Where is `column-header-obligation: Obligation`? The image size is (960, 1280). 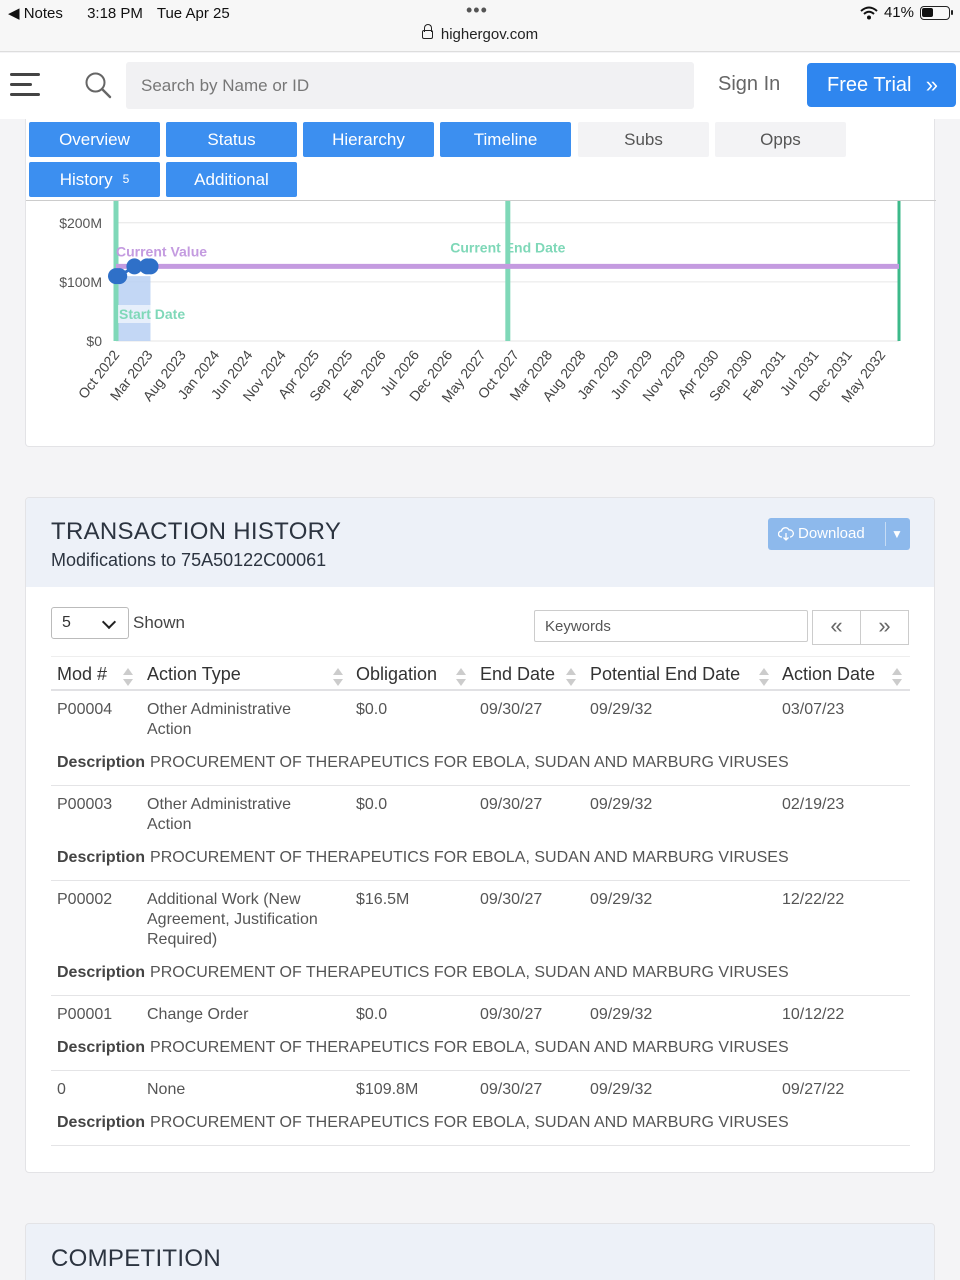 column-header-obligation: Obligation is located at coordinates (411, 675).